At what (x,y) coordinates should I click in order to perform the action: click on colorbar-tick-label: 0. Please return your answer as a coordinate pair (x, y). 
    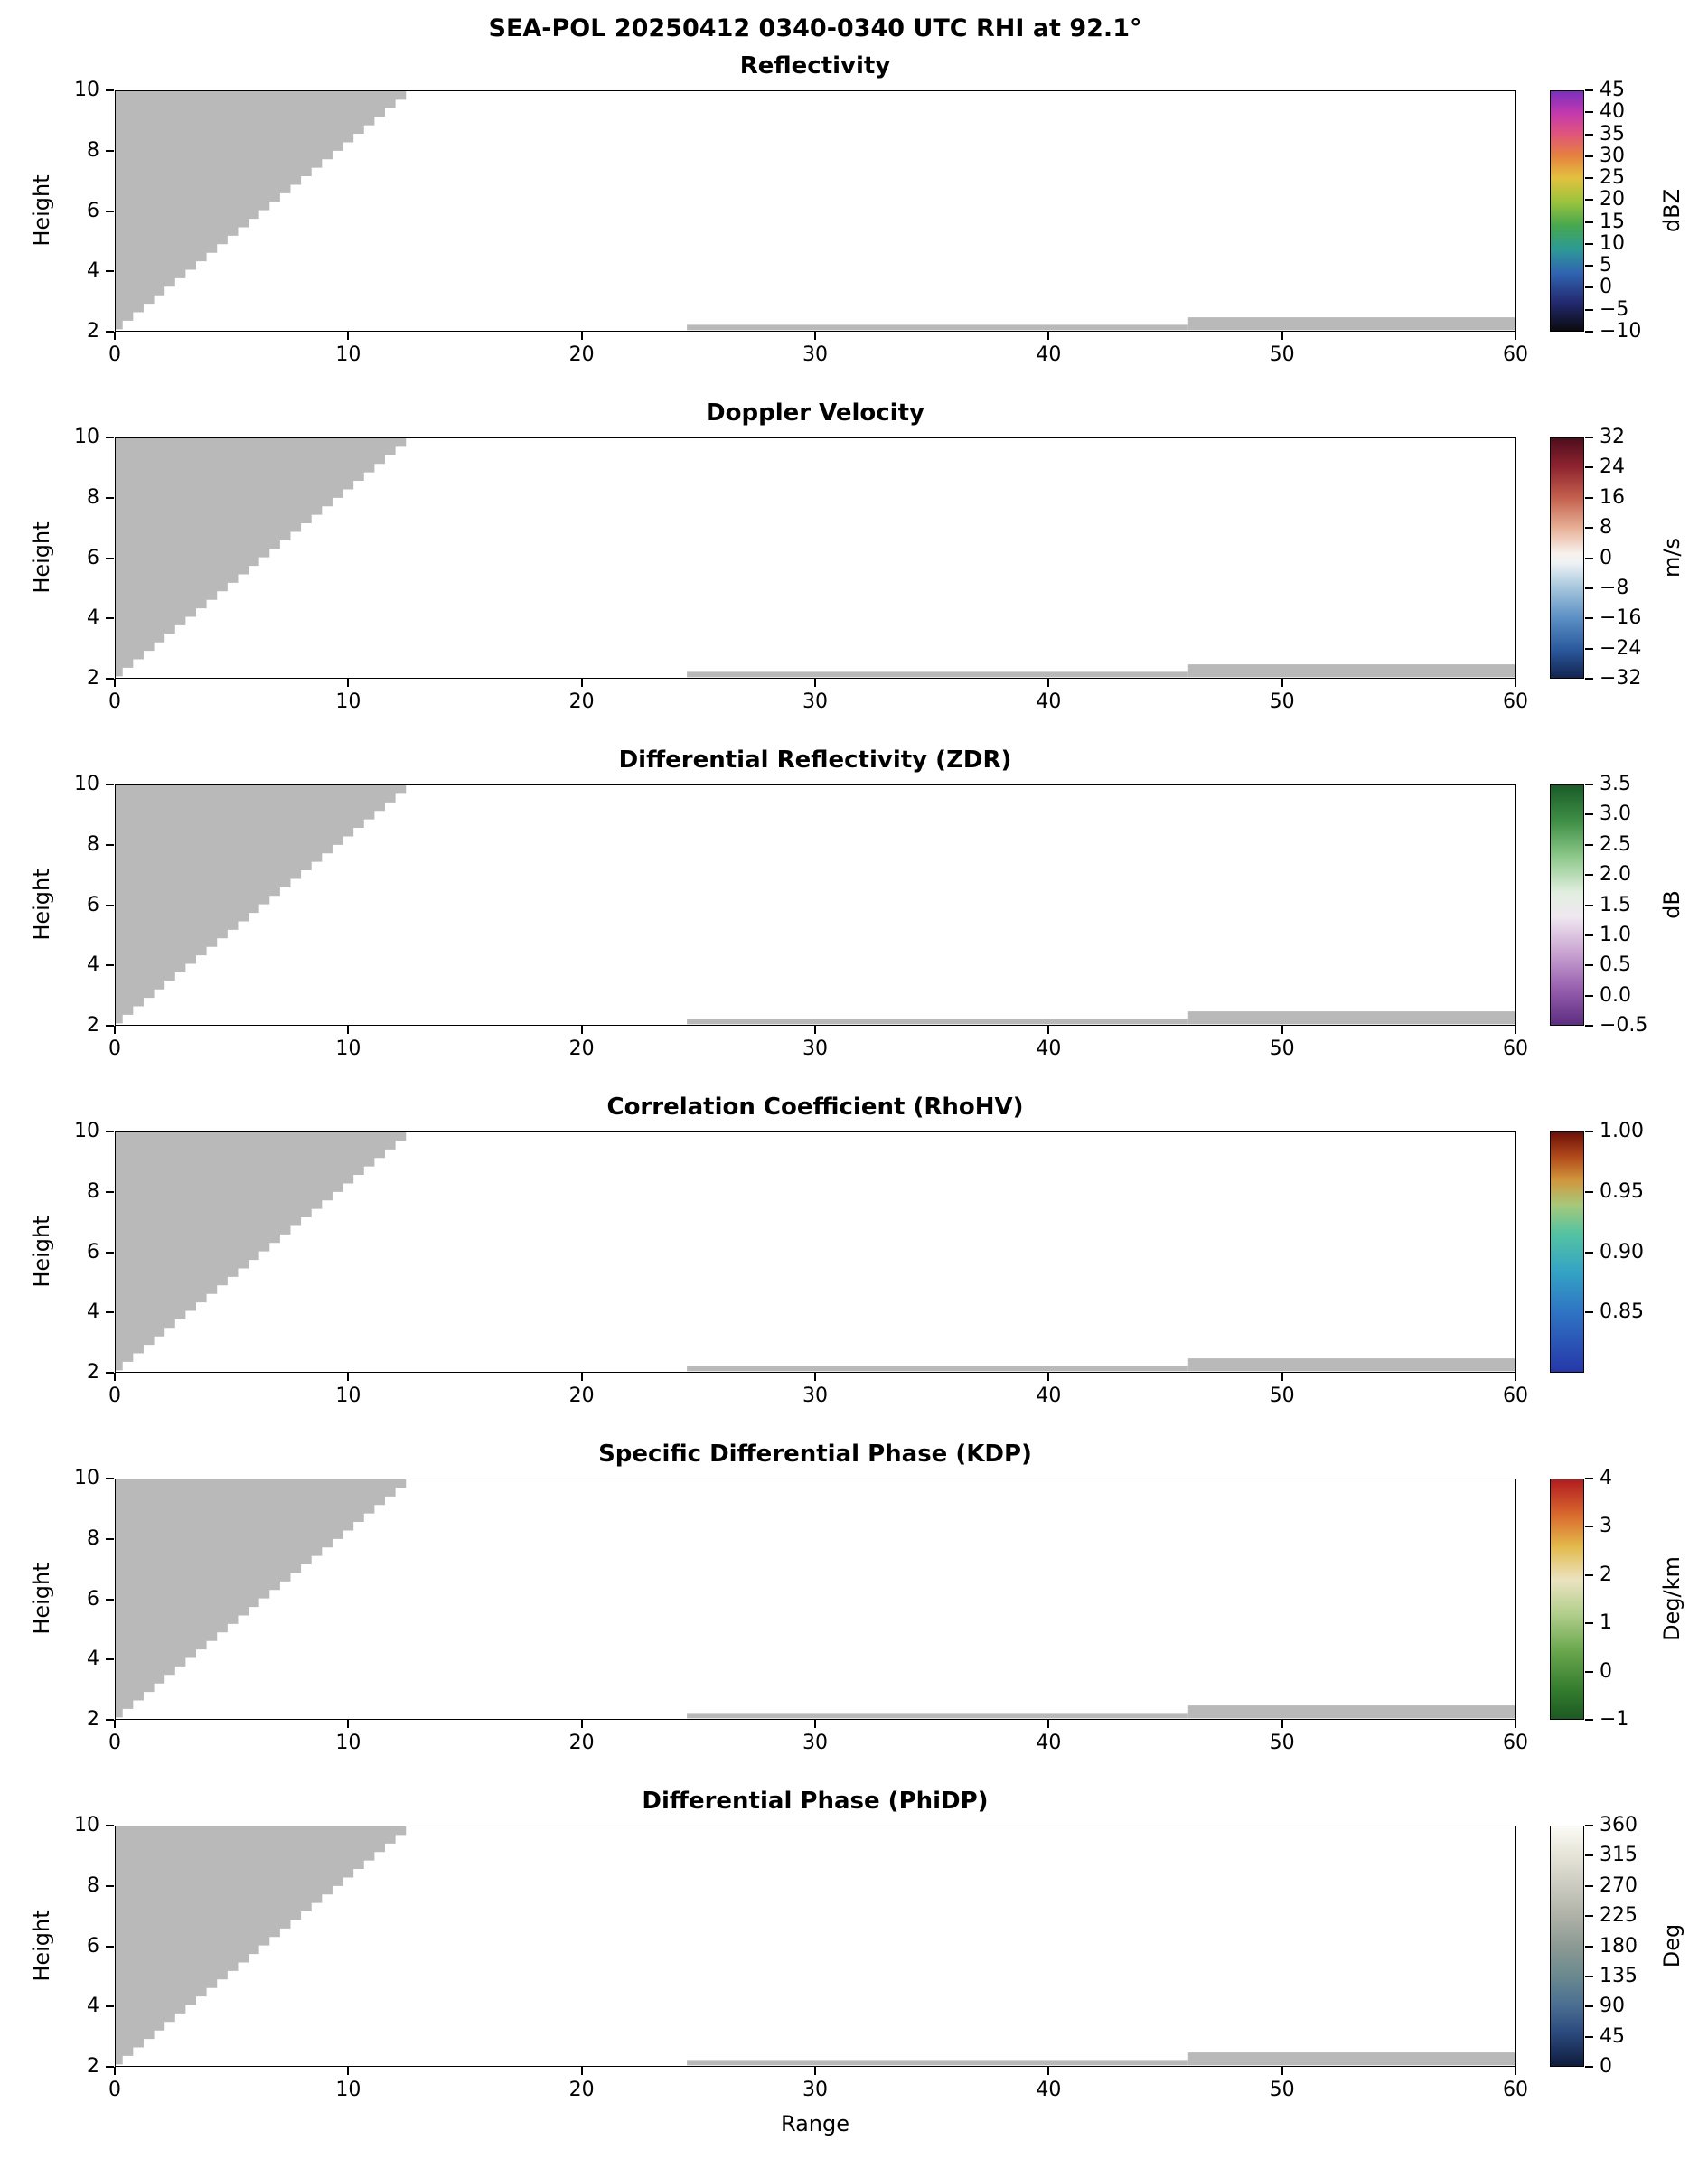
    Looking at the image, I should click on (1606, 287).